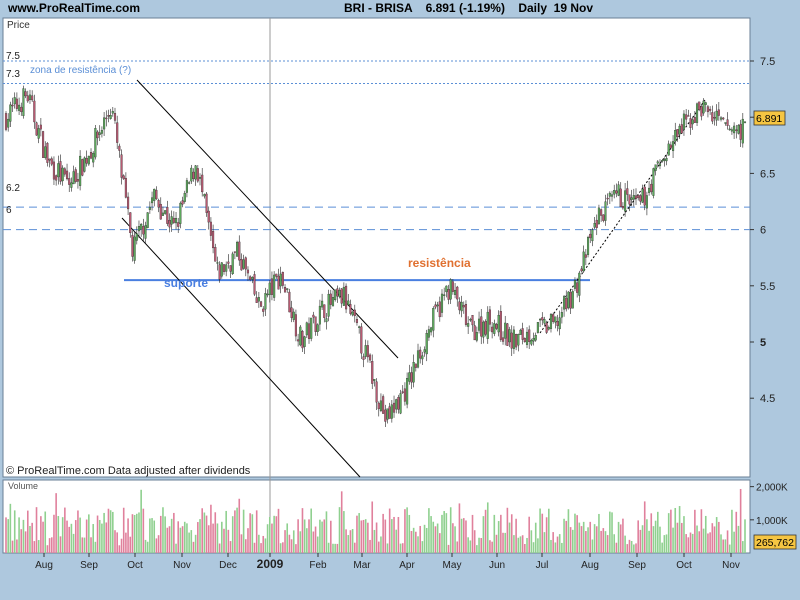 The height and width of the screenshot is (600, 800). What do you see at coordinates (74, 8) in the screenshot?
I see `site-title: www.ProRealTime.com` at bounding box center [74, 8].